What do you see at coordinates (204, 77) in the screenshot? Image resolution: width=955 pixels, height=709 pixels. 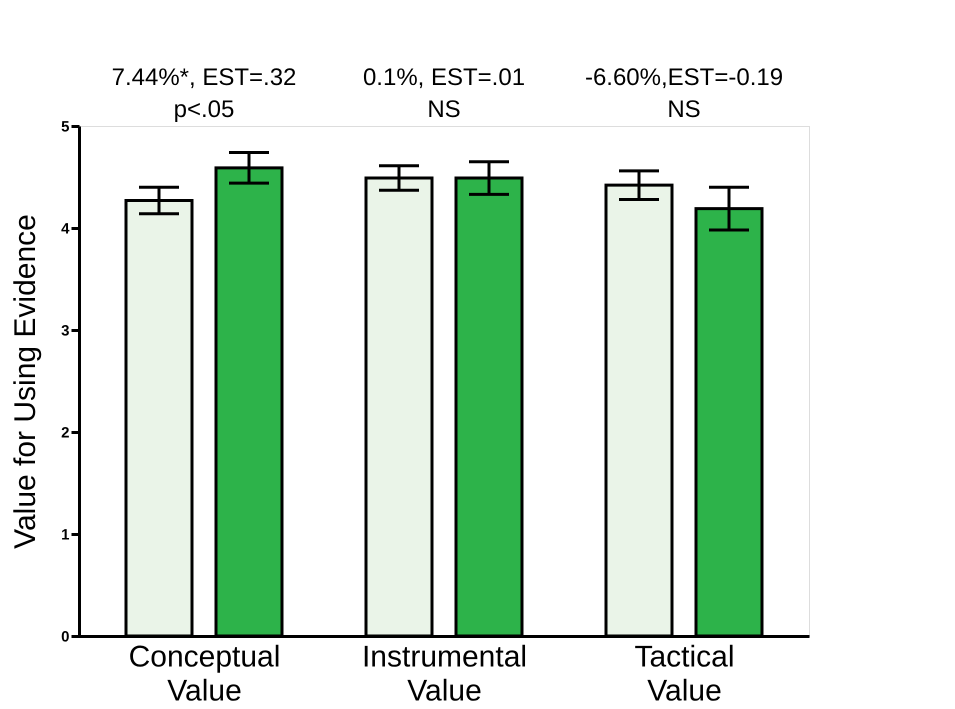 I see `text: 7.44%*, EST=.32` at bounding box center [204, 77].